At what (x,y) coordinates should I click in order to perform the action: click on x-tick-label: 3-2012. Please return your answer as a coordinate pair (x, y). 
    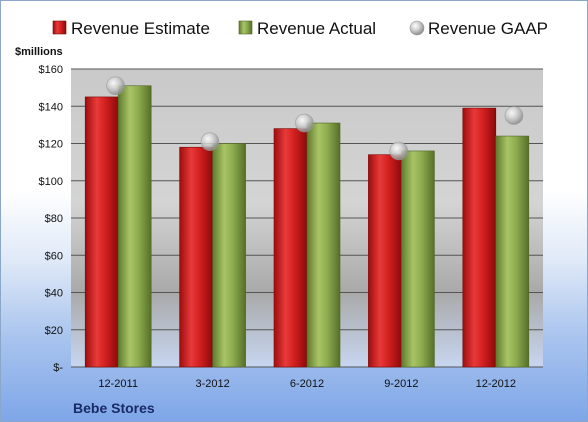
    Looking at the image, I should click on (212, 384).